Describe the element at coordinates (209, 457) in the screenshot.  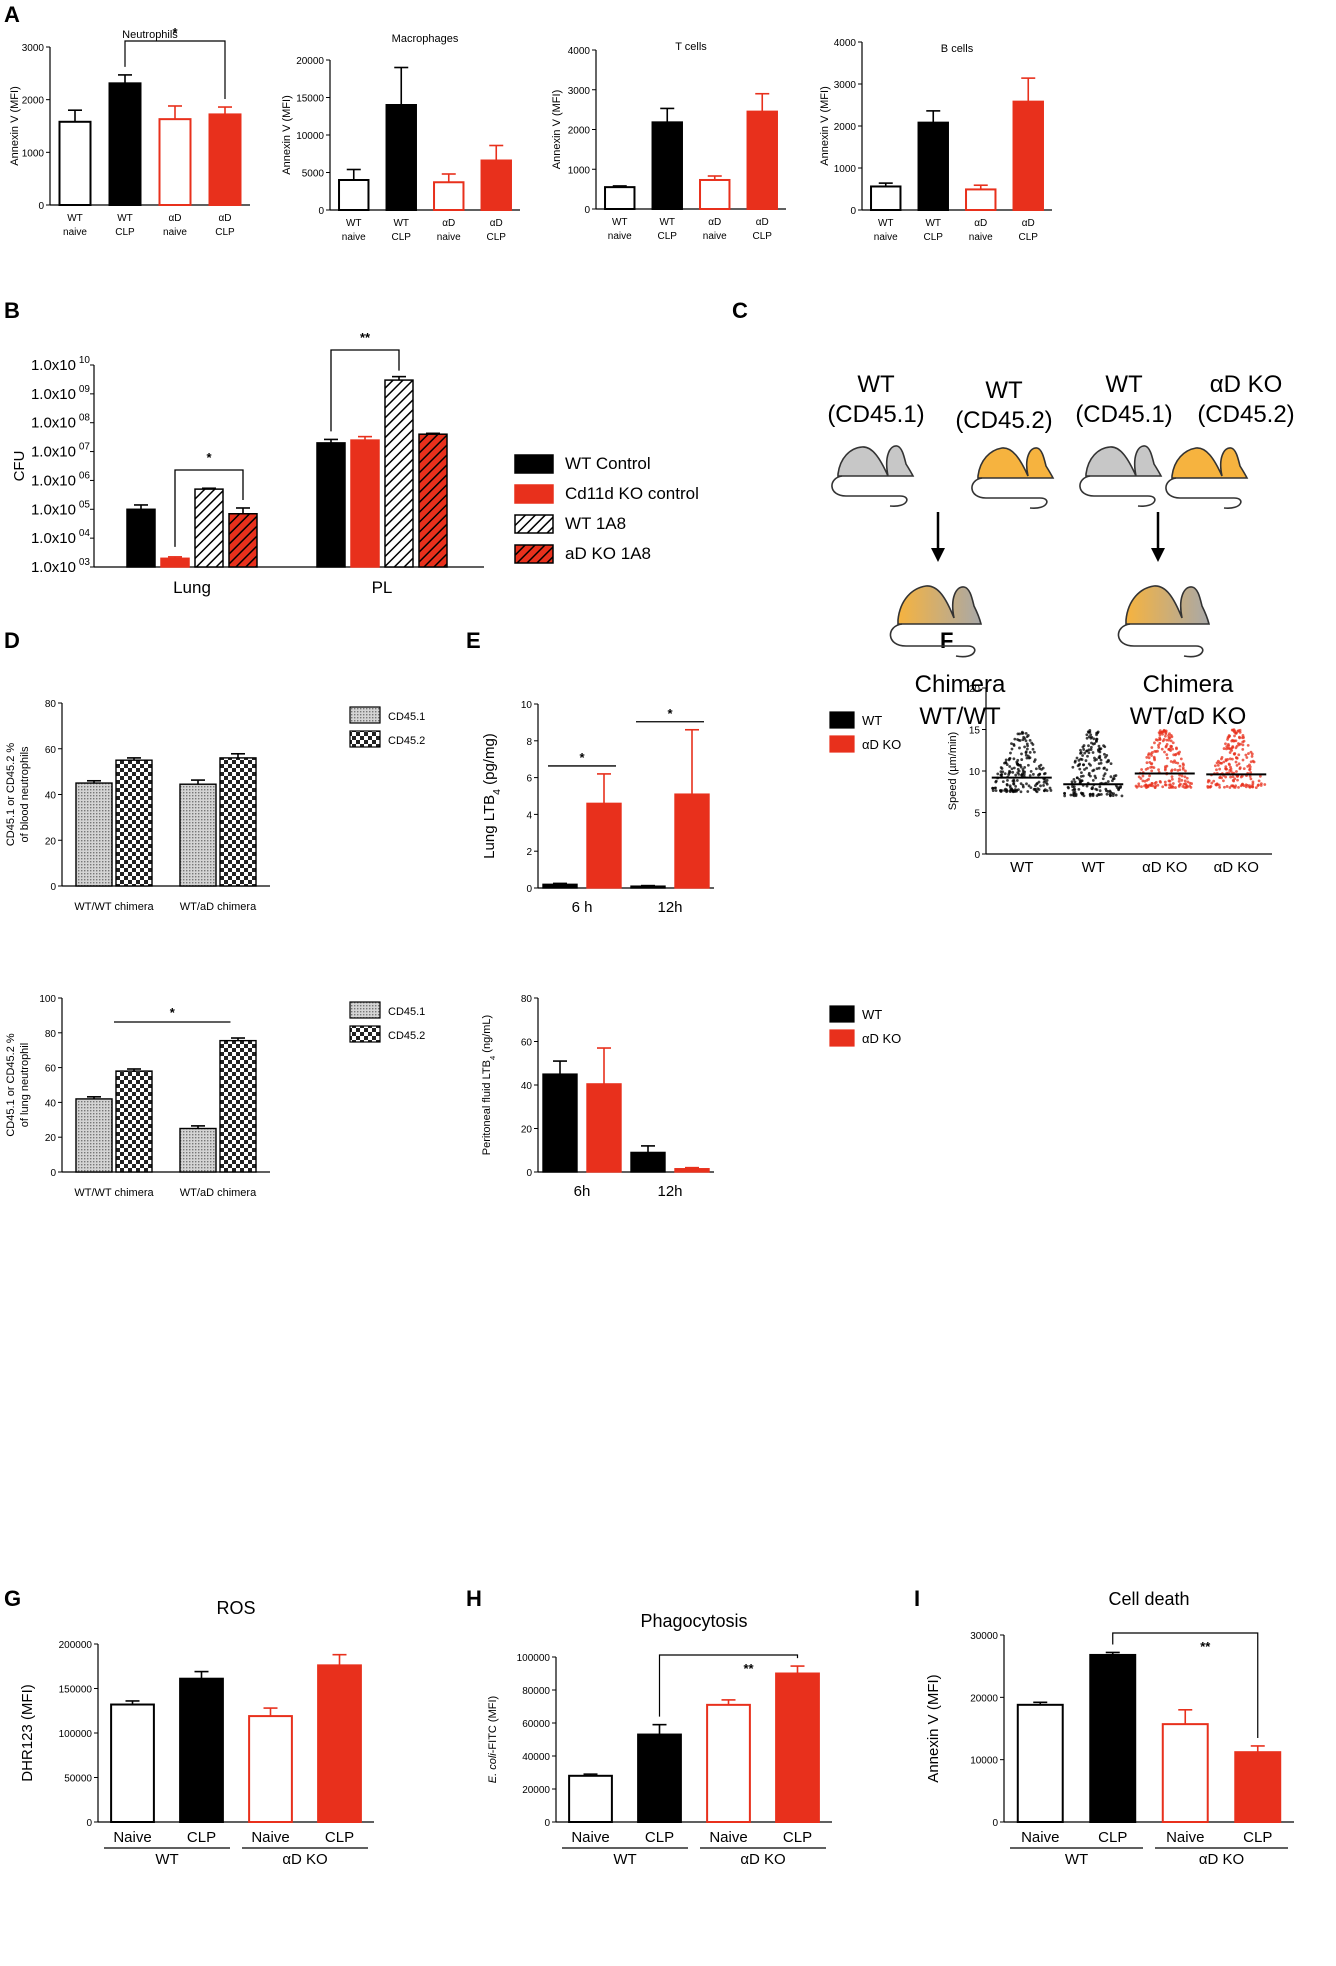
I see `significance-label: *` at that location.